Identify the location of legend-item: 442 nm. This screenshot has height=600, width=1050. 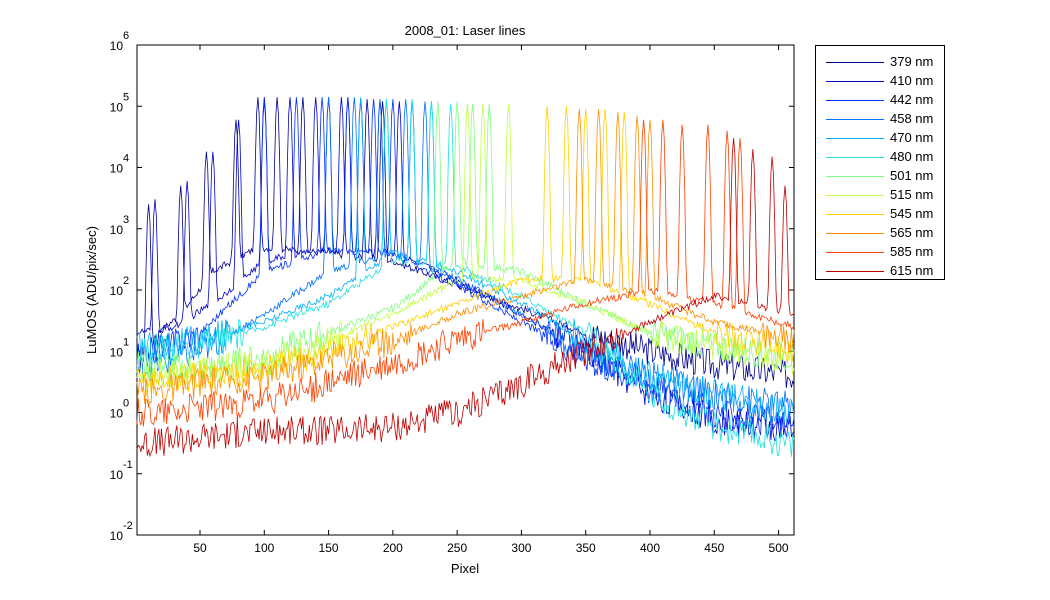
(881, 100).